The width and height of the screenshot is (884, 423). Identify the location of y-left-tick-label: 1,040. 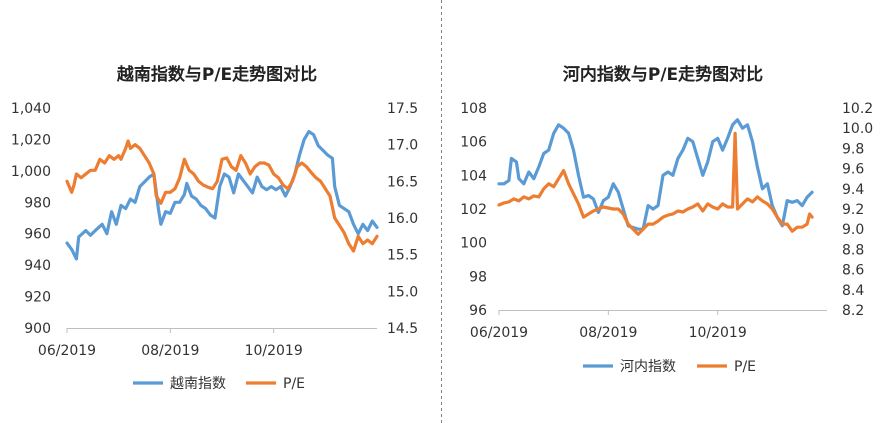
(31, 109).